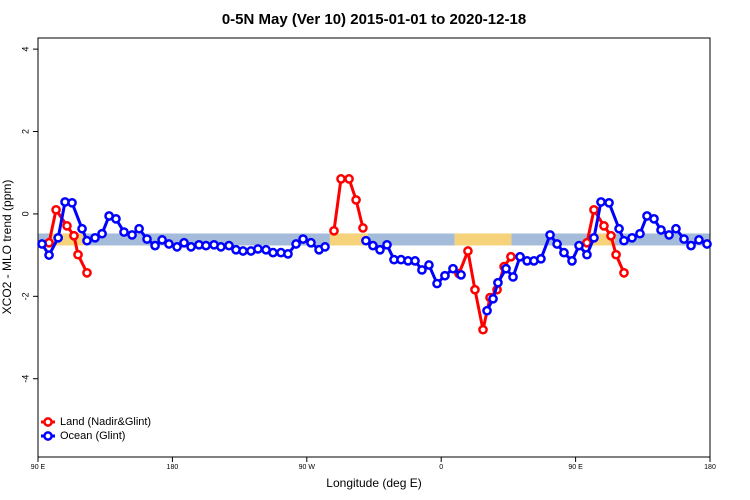 Image resolution: width=750 pixels, height=500 pixels. What do you see at coordinates (25, 213) in the screenshot?
I see `y-tick-label: 0` at bounding box center [25, 213].